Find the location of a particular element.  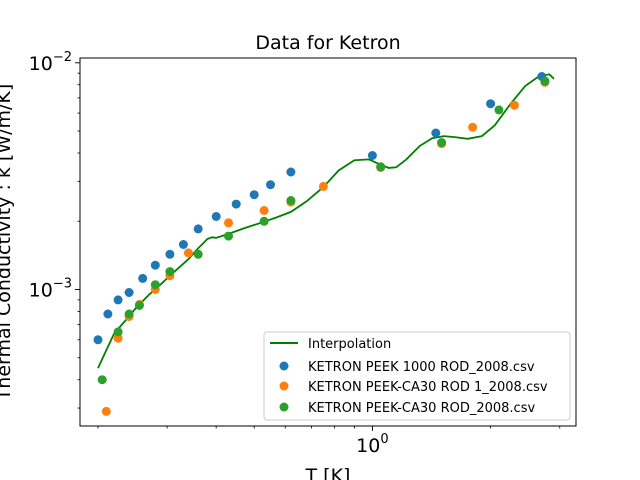

y-axis-label: Thermal Conductivity : k [W/m/K] is located at coordinates (7, 243).